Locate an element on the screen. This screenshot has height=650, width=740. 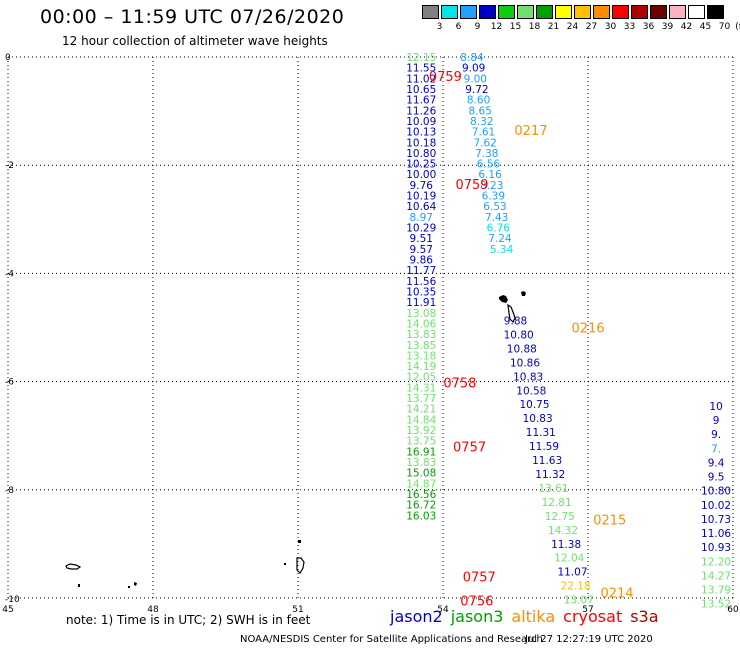
wave-height-value: 5.34 is located at coordinates (502, 250).